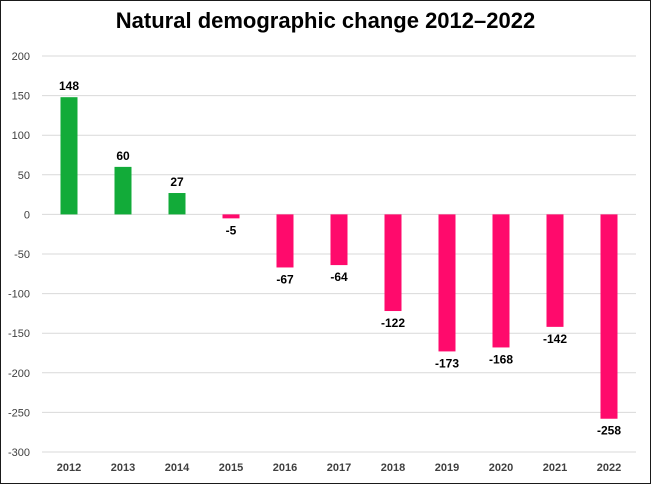 Image resolution: width=651 pixels, height=484 pixels. What do you see at coordinates (339, 277) in the screenshot?
I see `data-label: -64` at bounding box center [339, 277].